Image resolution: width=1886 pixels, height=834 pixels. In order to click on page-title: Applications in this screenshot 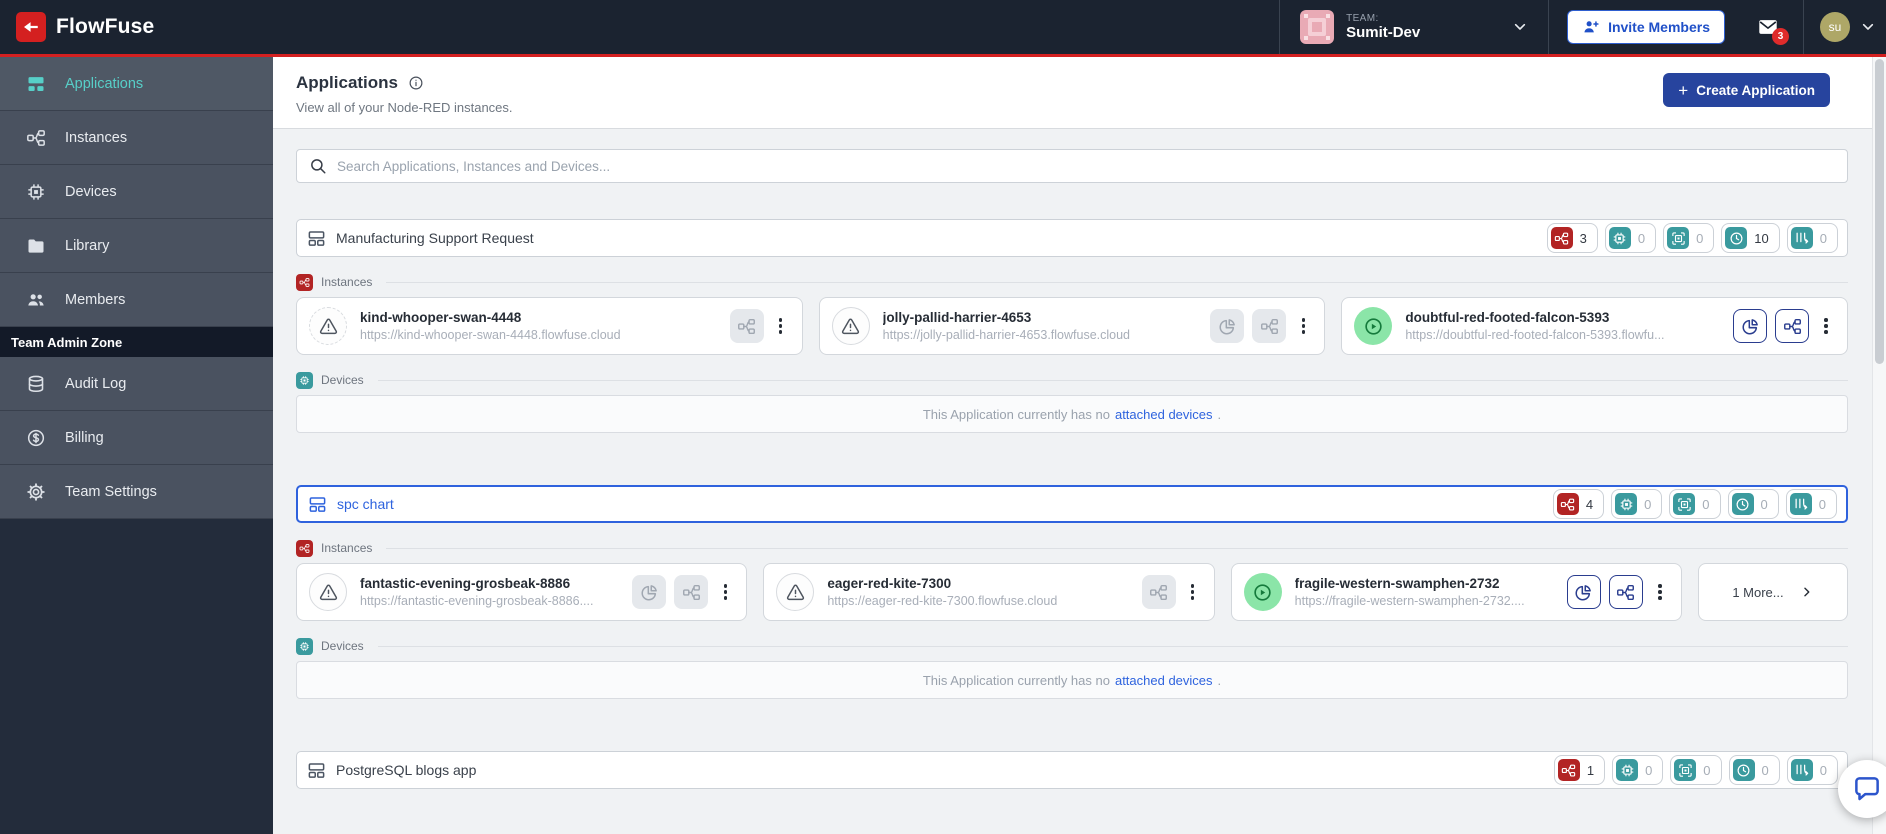, I will do `click(347, 82)`.